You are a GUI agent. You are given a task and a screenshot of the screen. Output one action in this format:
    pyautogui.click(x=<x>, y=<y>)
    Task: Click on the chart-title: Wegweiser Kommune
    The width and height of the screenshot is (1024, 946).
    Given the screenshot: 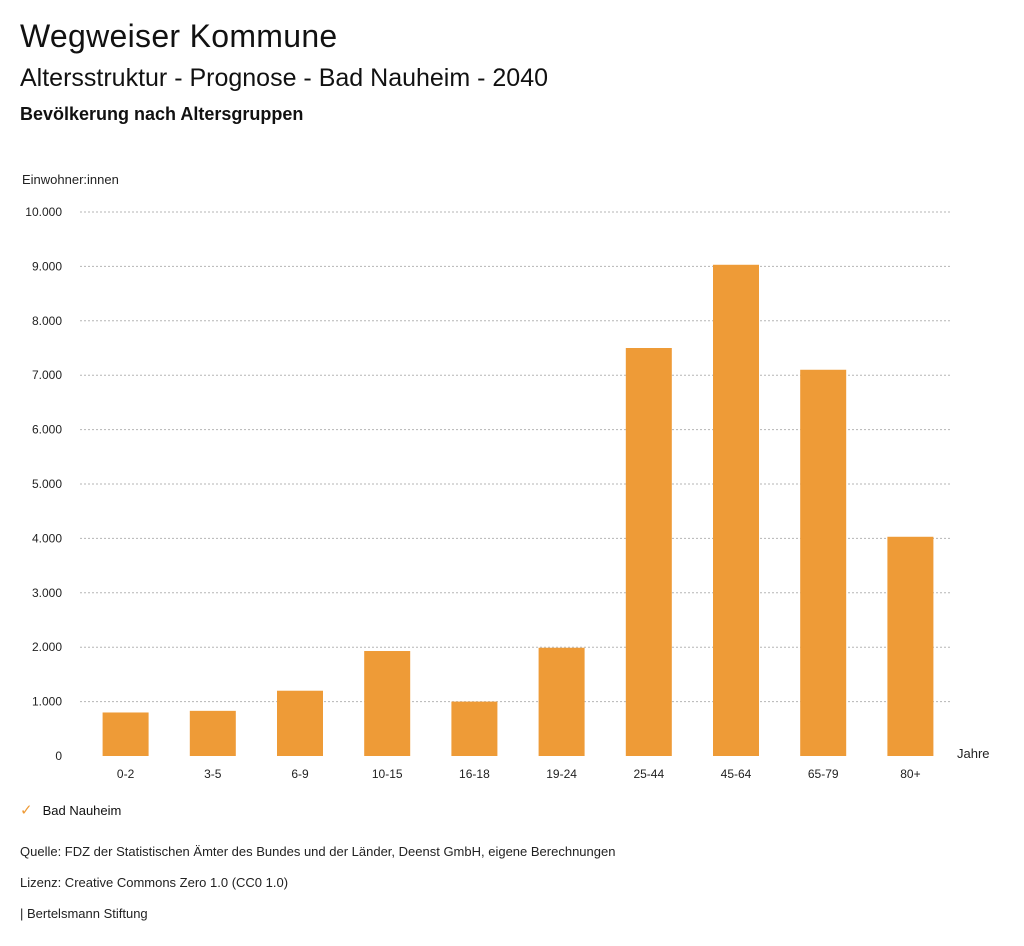 What is the action you would take?
    pyautogui.click(x=179, y=36)
    